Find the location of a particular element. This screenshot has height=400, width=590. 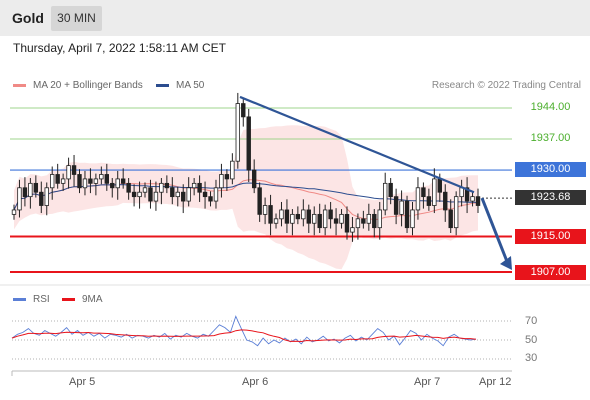

rsi-tick-30: 30 is located at coordinates (531, 358).